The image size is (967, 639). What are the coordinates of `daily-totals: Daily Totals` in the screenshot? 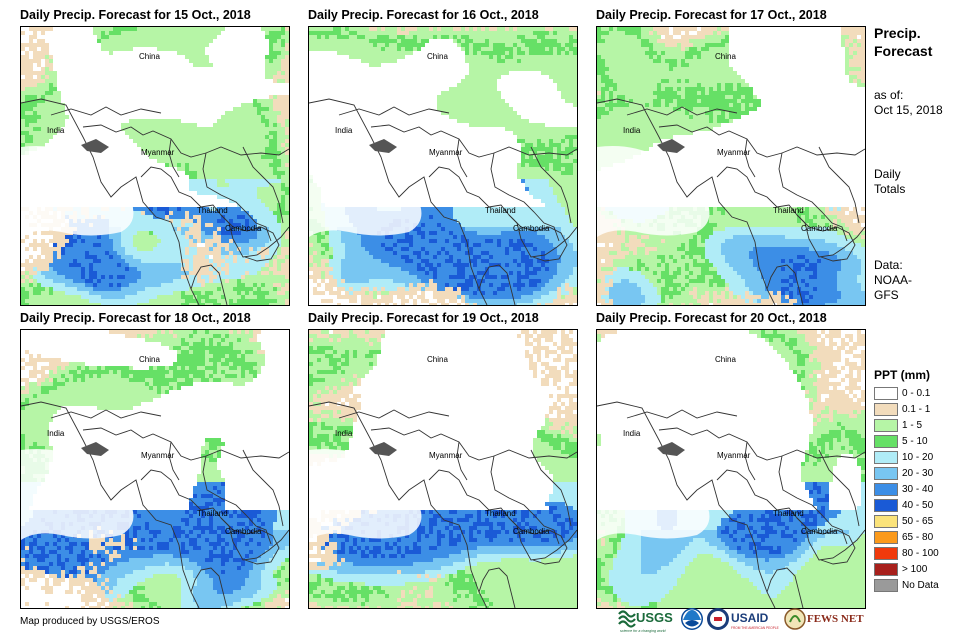 It's located at (889, 182).